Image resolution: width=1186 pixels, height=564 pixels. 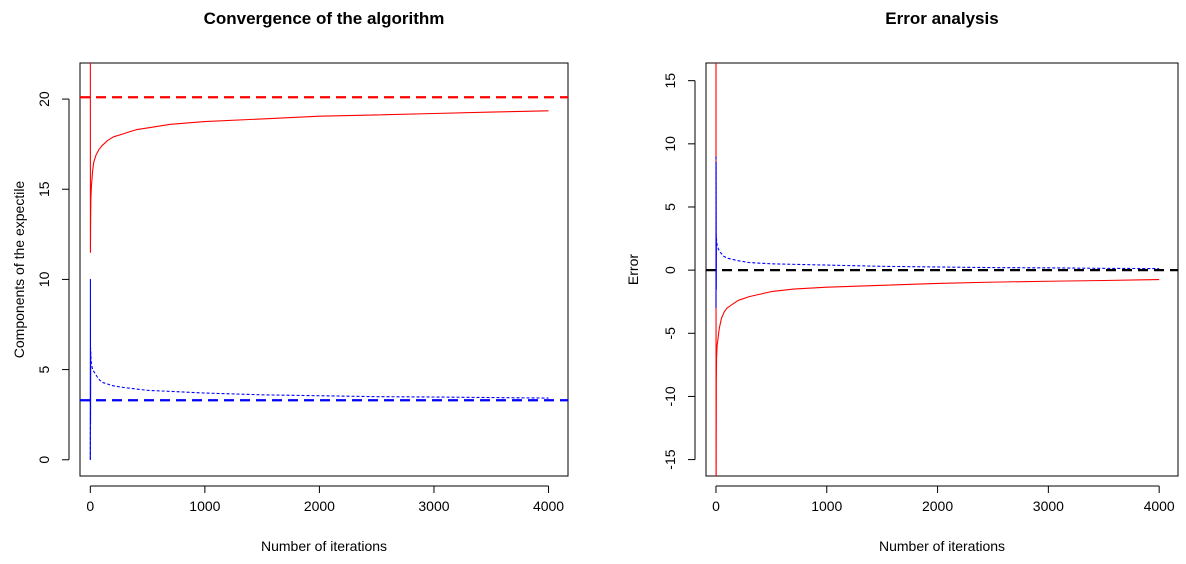 What do you see at coordinates (19, 270) in the screenshot?
I see `y-axis-label: Components of the expectile` at bounding box center [19, 270].